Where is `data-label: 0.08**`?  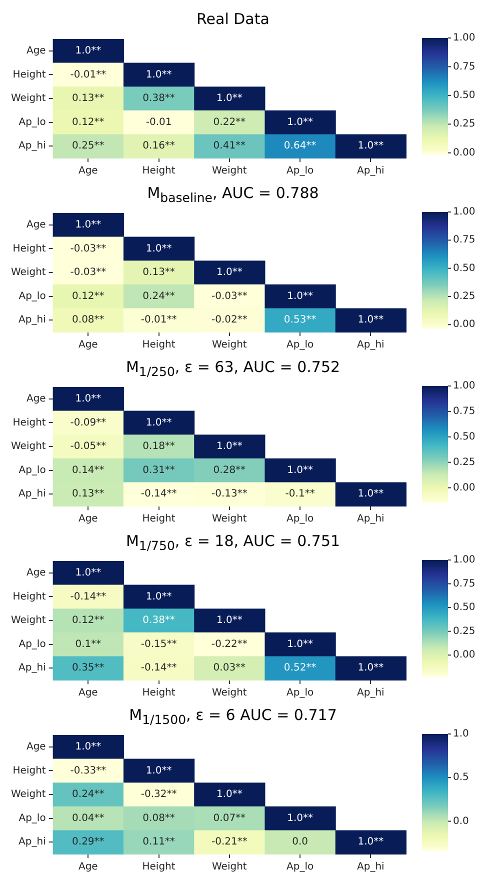
data-label: 0.08** is located at coordinates (88, 320).